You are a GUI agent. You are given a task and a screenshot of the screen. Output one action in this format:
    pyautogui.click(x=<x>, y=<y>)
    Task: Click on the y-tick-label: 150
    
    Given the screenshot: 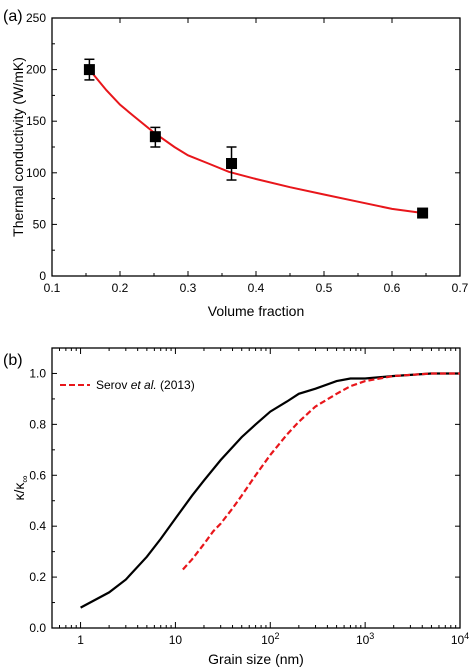 What is the action you would take?
    pyautogui.click(x=36, y=121)
    